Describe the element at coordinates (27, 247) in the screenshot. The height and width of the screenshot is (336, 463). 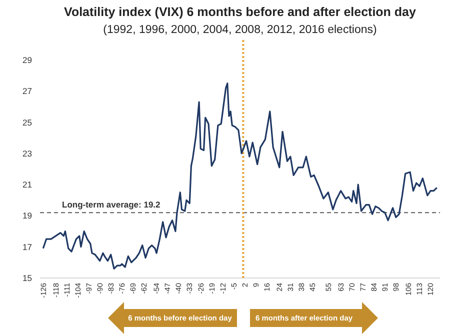
I see `y-tick-label: 17` at that location.